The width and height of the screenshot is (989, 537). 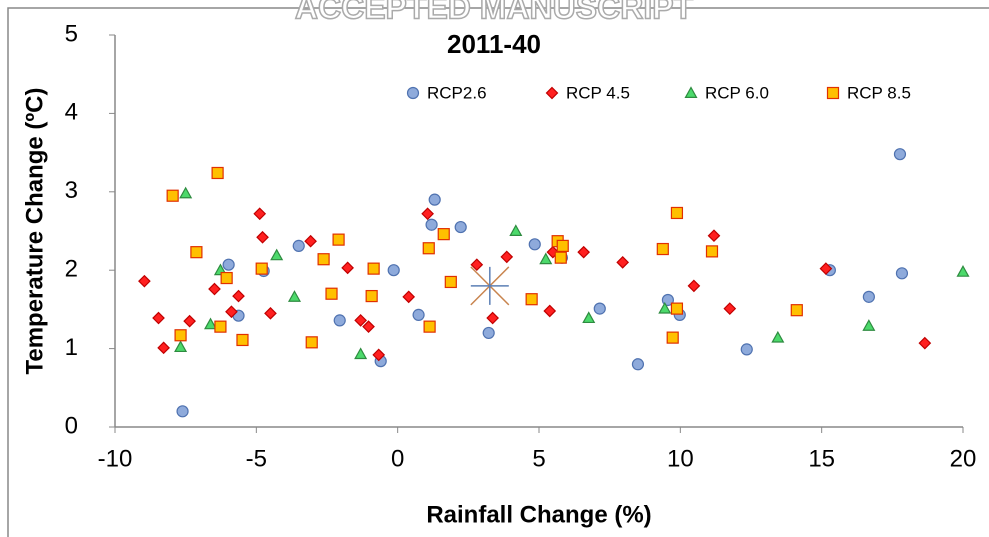 What do you see at coordinates (598, 92) in the screenshot?
I see `legend-label: RCP 4.5` at bounding box center [598, 92].